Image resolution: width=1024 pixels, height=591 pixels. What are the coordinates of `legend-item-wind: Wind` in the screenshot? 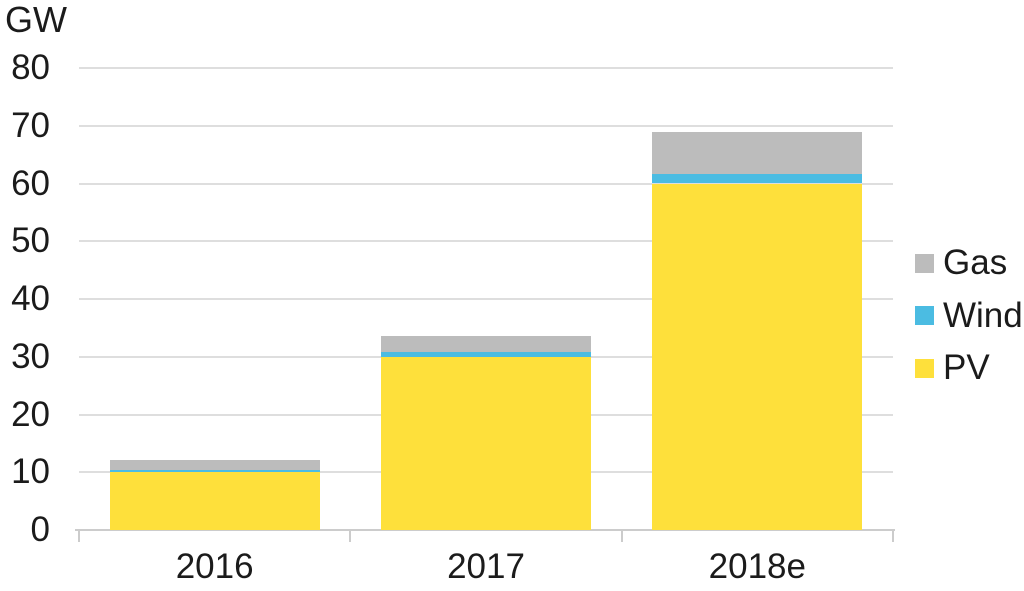 It's located at (969, 316).